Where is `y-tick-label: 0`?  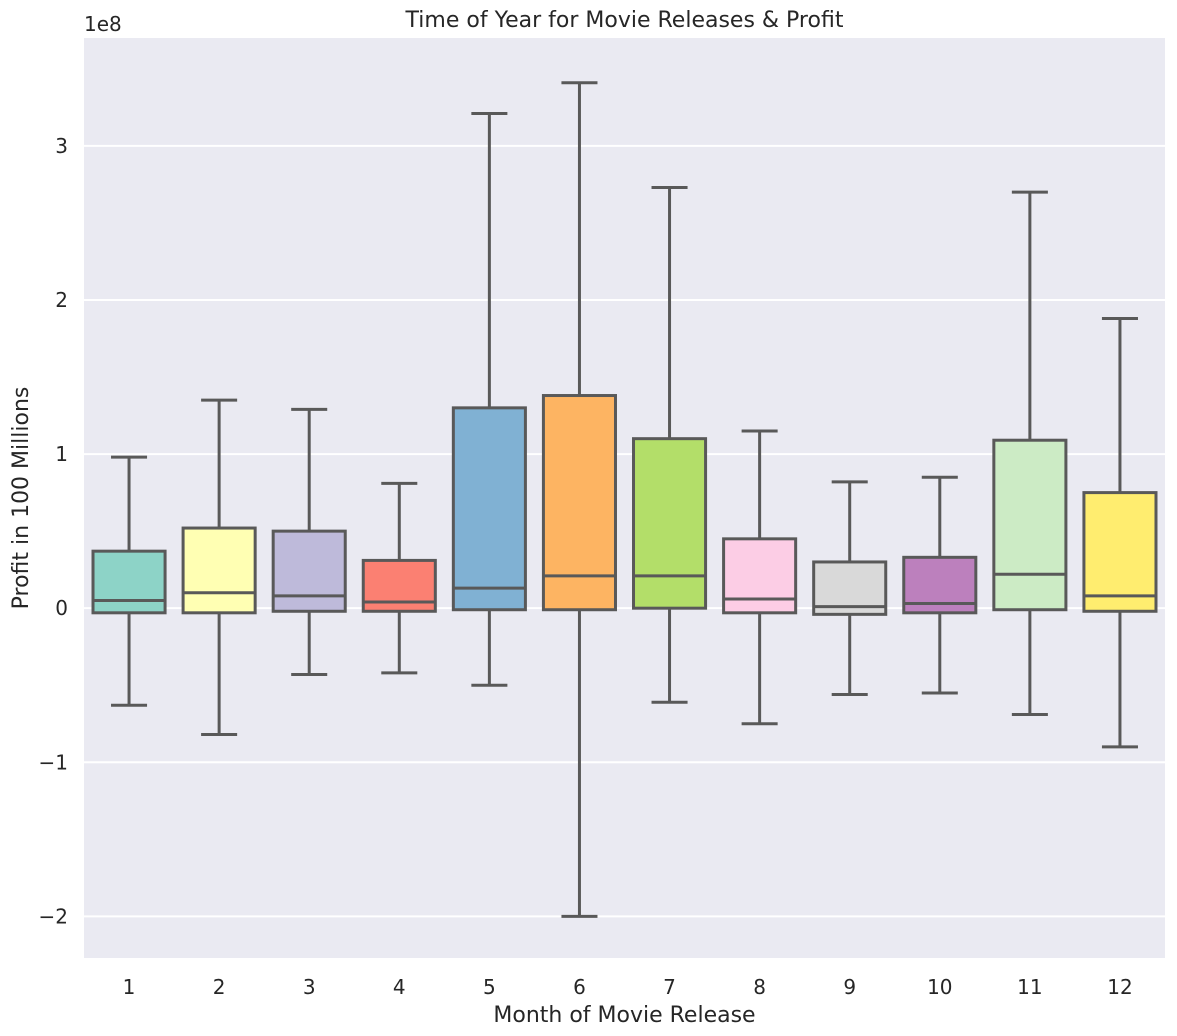 y-tick-label: 0 is located at coordinates (61, 608).